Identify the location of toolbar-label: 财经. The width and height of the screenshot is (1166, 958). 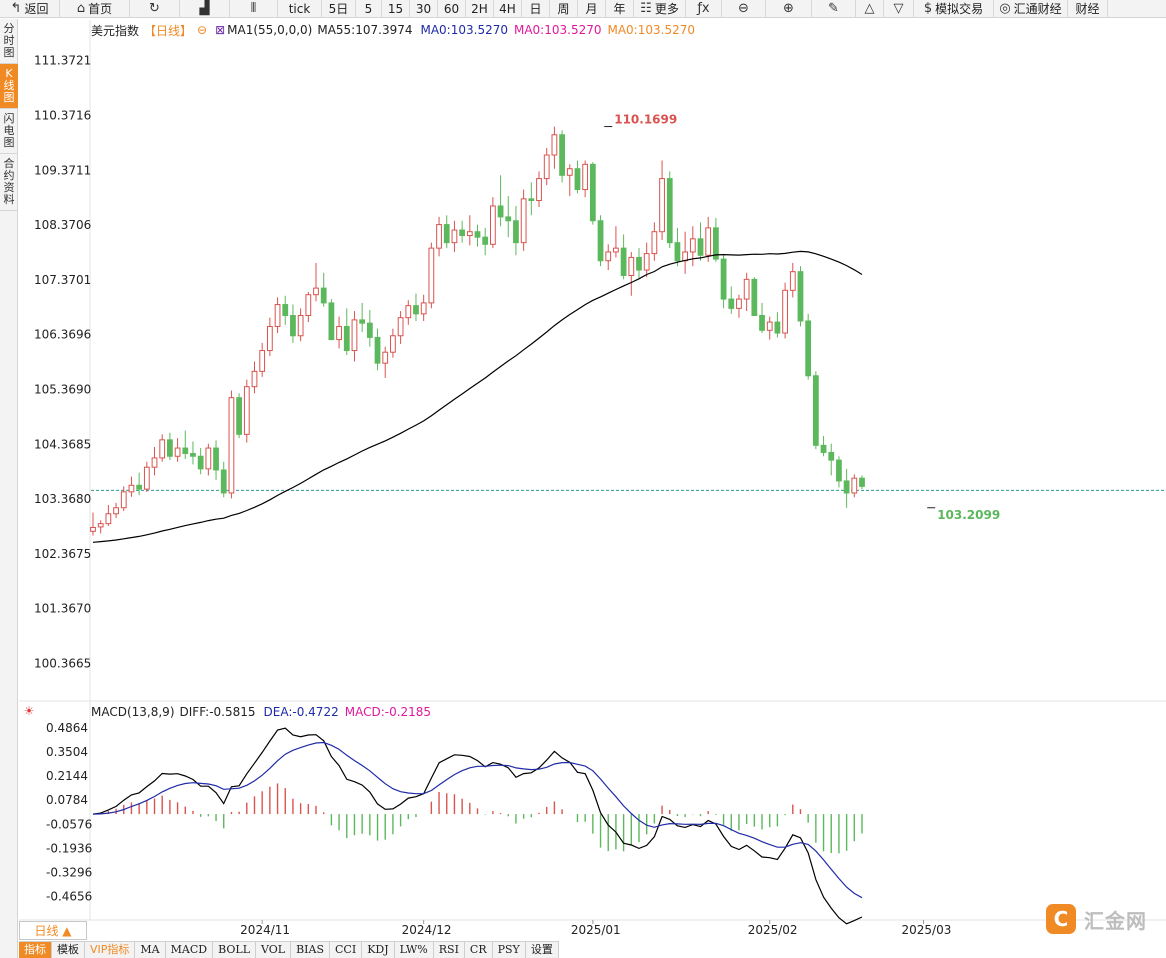
(1087, 9).